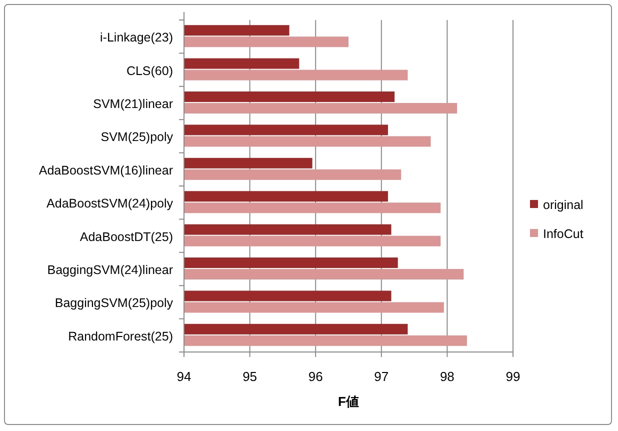  Describe the element at coordinates (250, 376) in the screenshot. I see `x-tick-label: 95` at that location.